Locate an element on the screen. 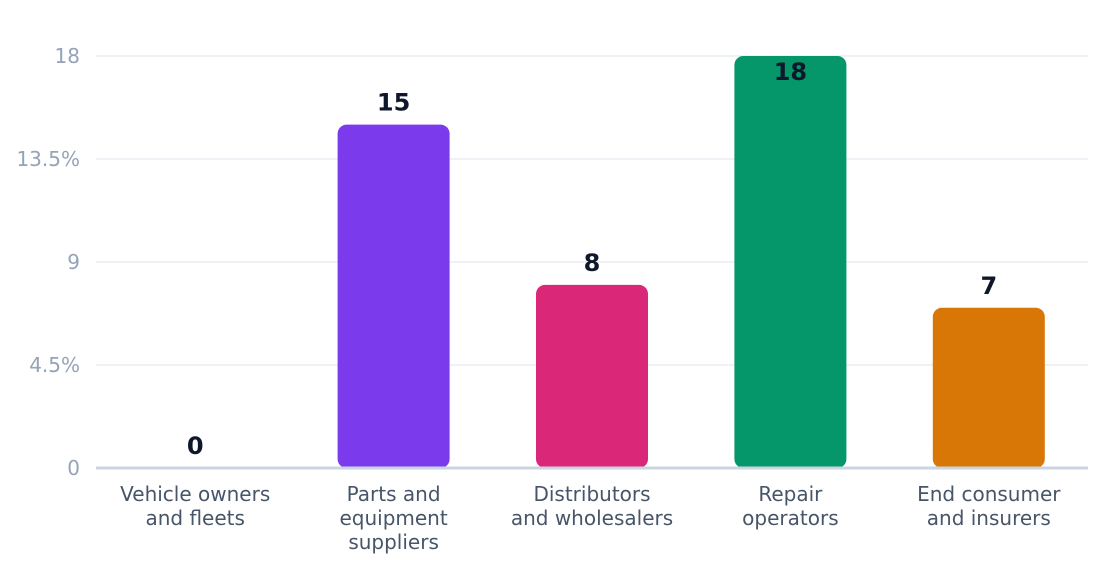  data-label: 7 is located at coordinates (988, 286).